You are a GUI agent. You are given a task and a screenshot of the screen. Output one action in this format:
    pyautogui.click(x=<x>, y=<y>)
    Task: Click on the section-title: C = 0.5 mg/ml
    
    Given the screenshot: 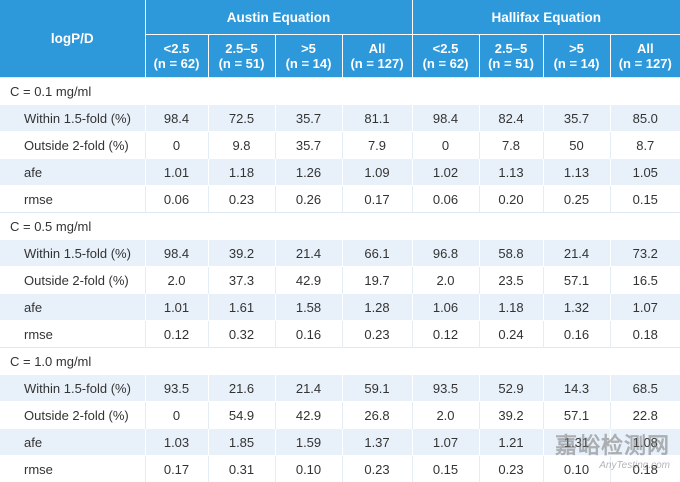 What is the action you would take?
    pyautogui.click(x=340, y=226)
    